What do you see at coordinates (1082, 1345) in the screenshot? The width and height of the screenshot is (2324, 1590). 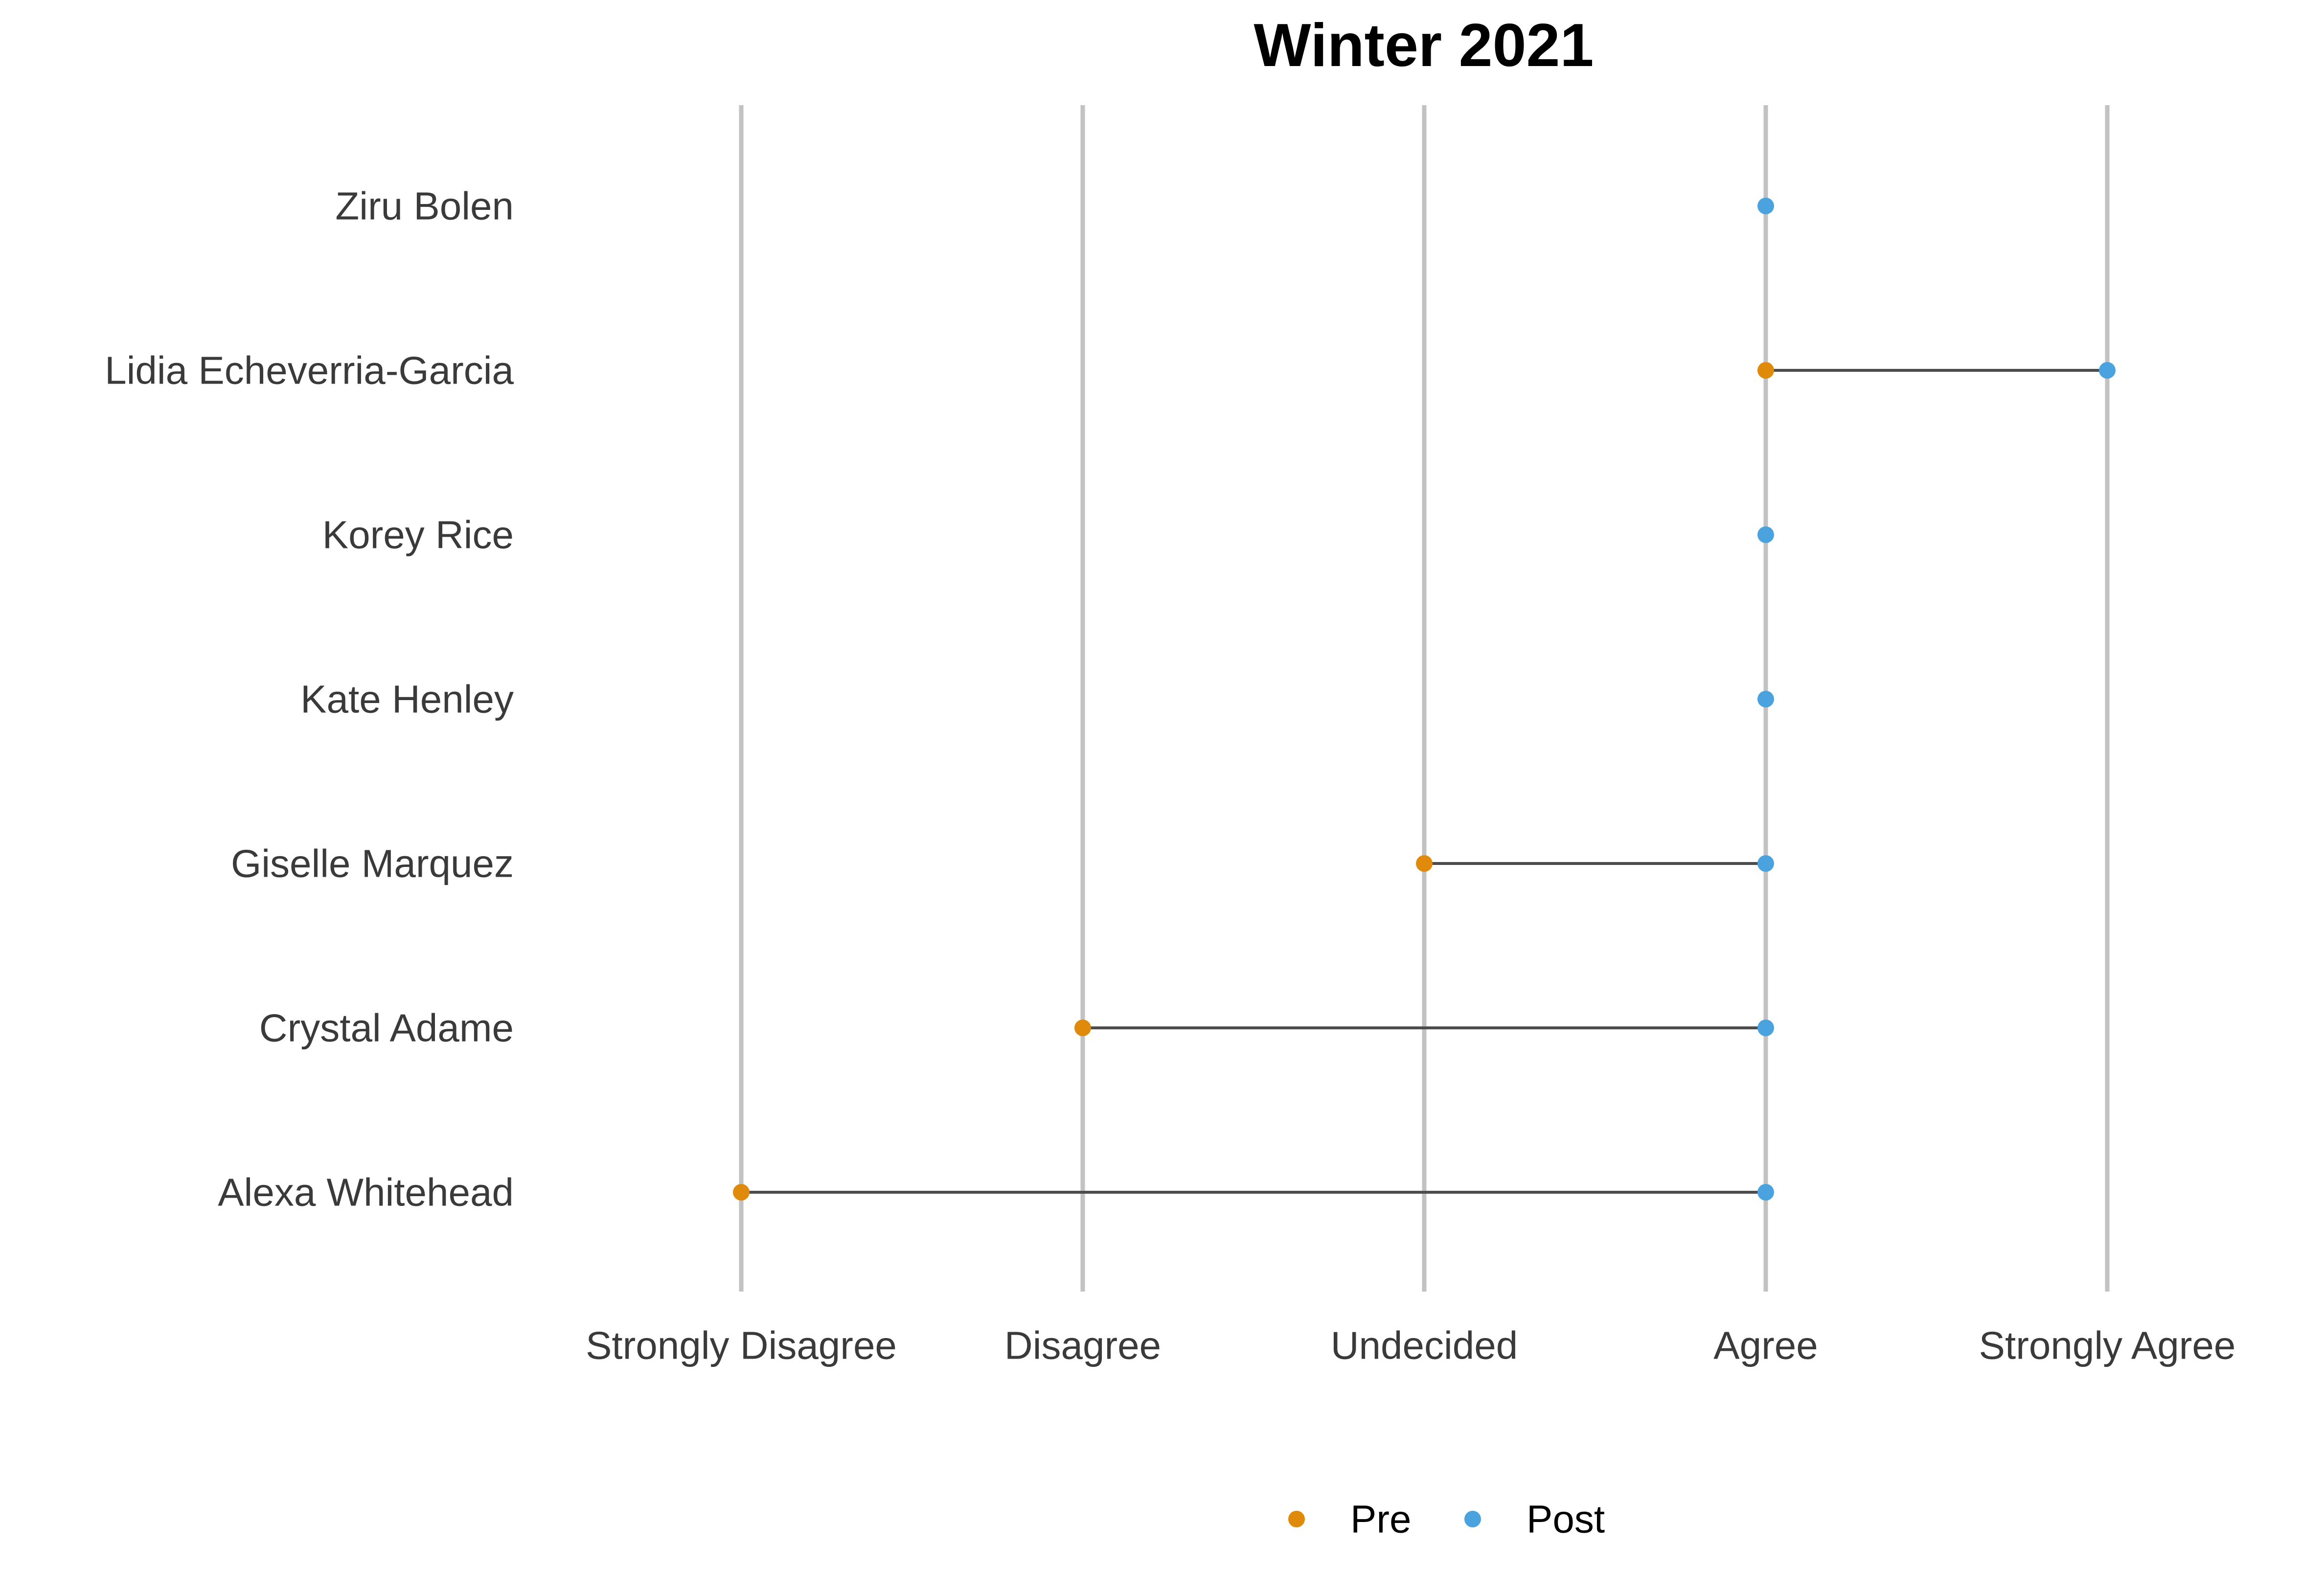 I see `x-tick-label: Disagree` at bounding box center [1082, 1345].